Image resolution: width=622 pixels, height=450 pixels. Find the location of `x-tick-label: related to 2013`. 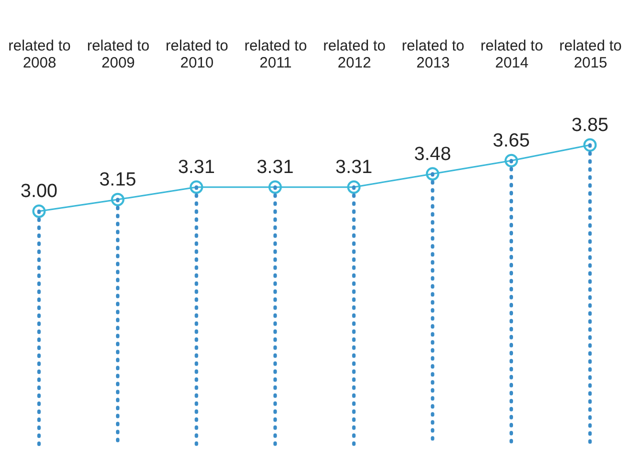

x-tick-label: related to 2013 is located at coordinates (433, 55).